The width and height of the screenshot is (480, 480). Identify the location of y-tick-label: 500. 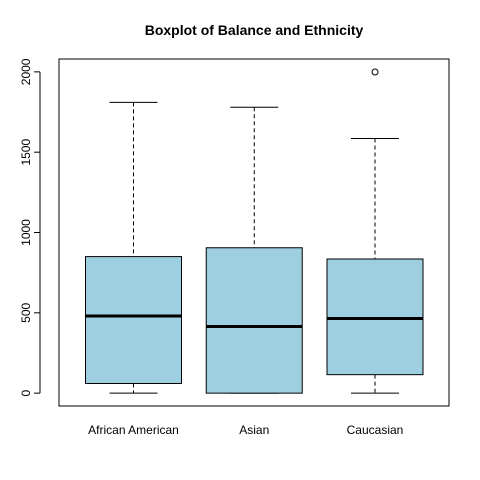
(26, 312).